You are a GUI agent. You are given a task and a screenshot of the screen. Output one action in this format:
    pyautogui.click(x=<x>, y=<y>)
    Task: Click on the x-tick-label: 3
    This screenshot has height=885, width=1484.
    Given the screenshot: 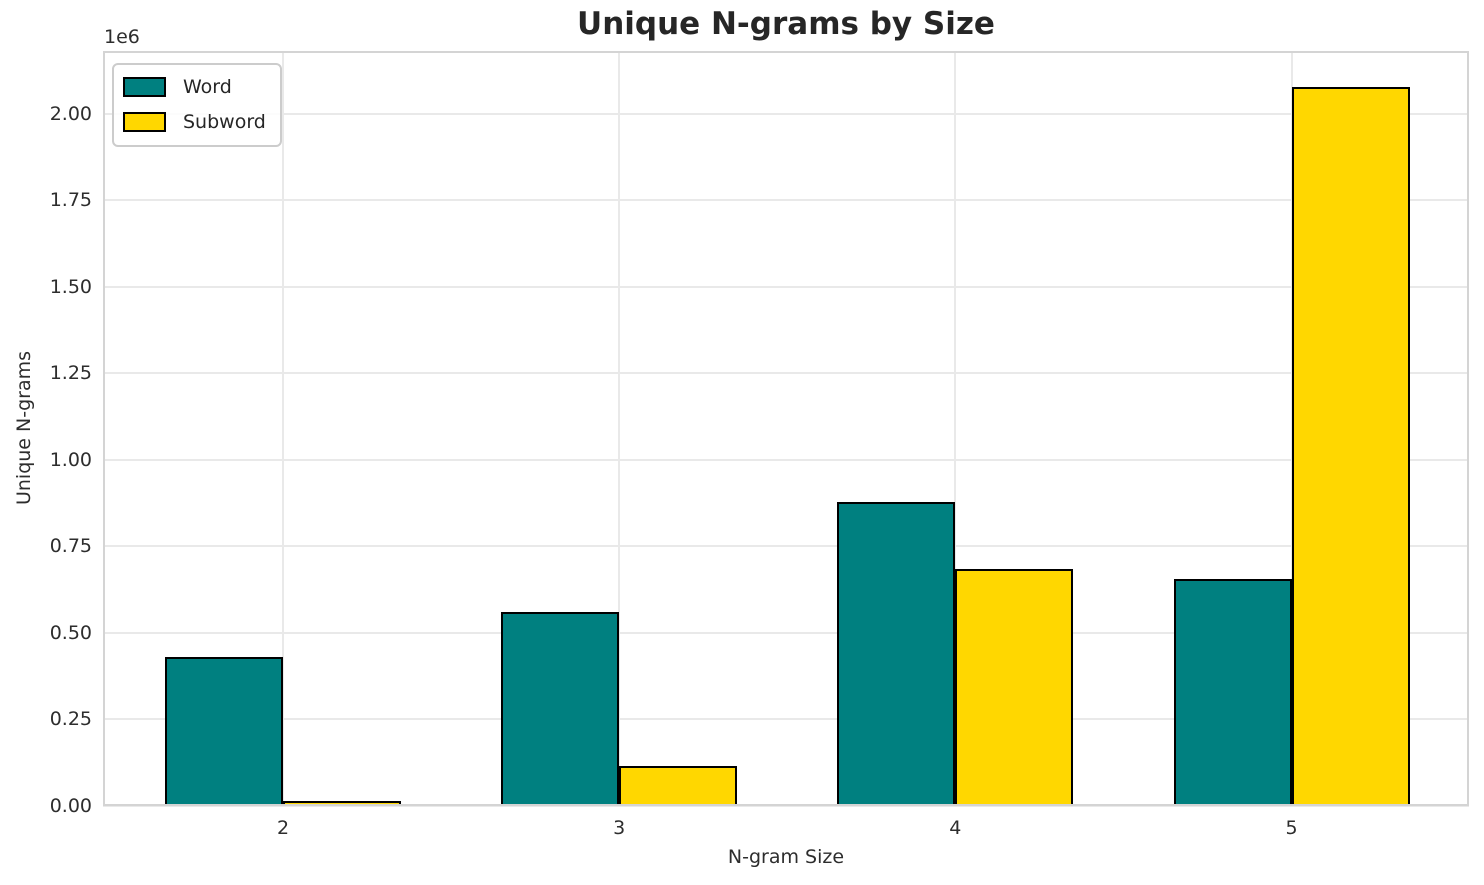 What is the action you would take?
    pyautogui.click(x=619, y=828)
    